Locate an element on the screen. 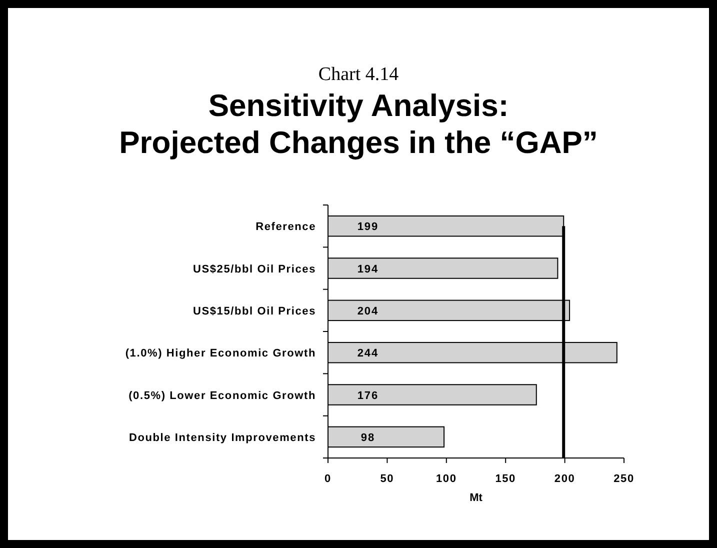 This screenshot has height=548, width=717. y-tick-label: US$25/bbl Oil Prices is located at coordinates (254, 269).